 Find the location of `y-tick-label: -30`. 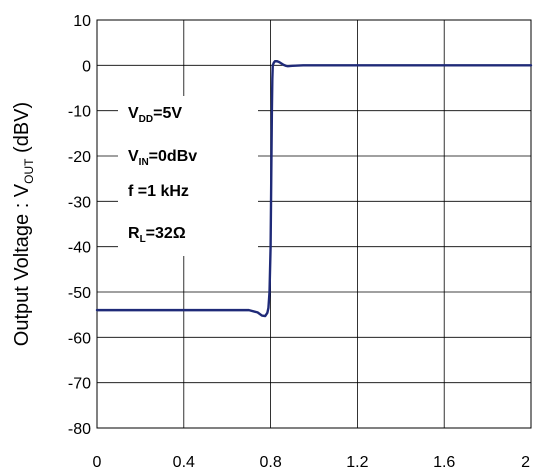

y-tick-label: -30 is located at coordinates (79, 202).